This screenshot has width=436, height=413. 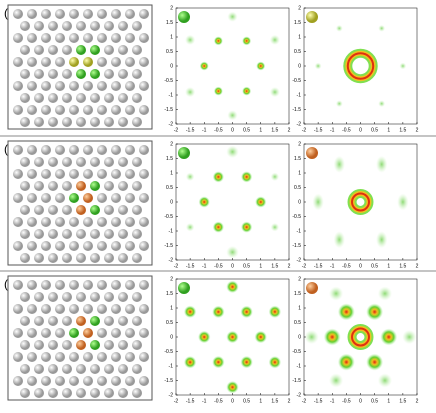 I want to click on density-ring, so click(x=360, y=66).